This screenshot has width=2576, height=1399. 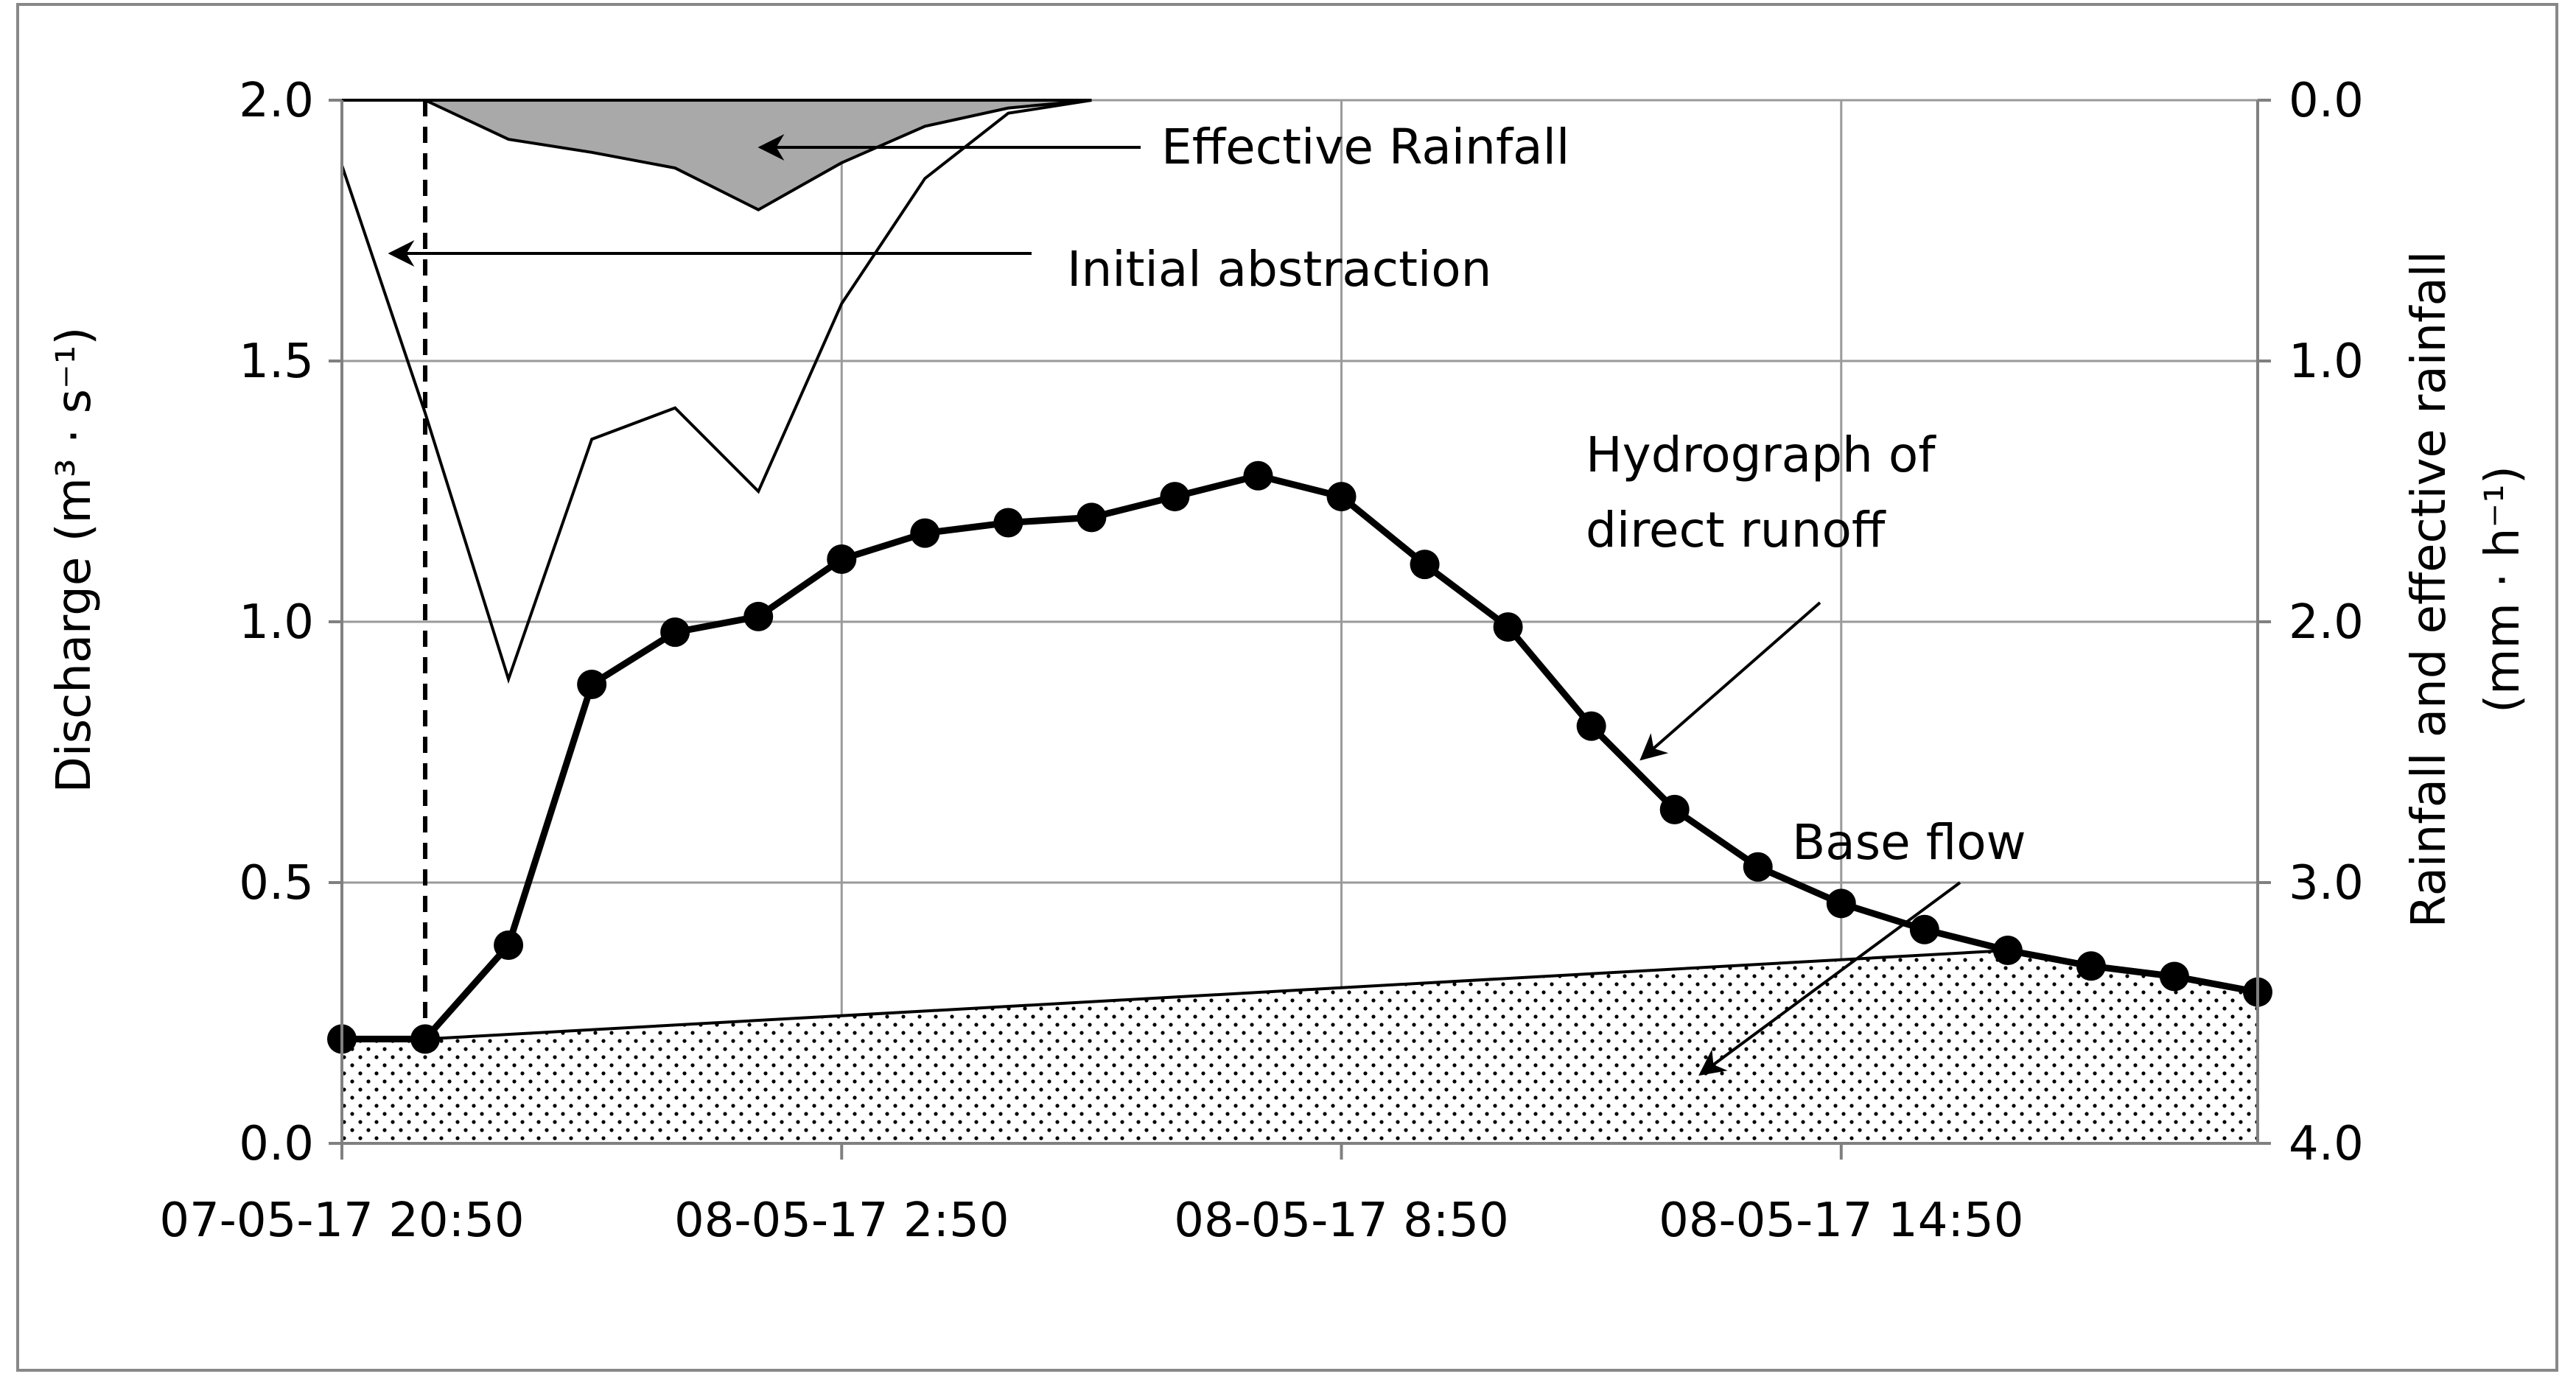 I want to click on y-left-tick-label: 1.0, so click(x=276, y=622).